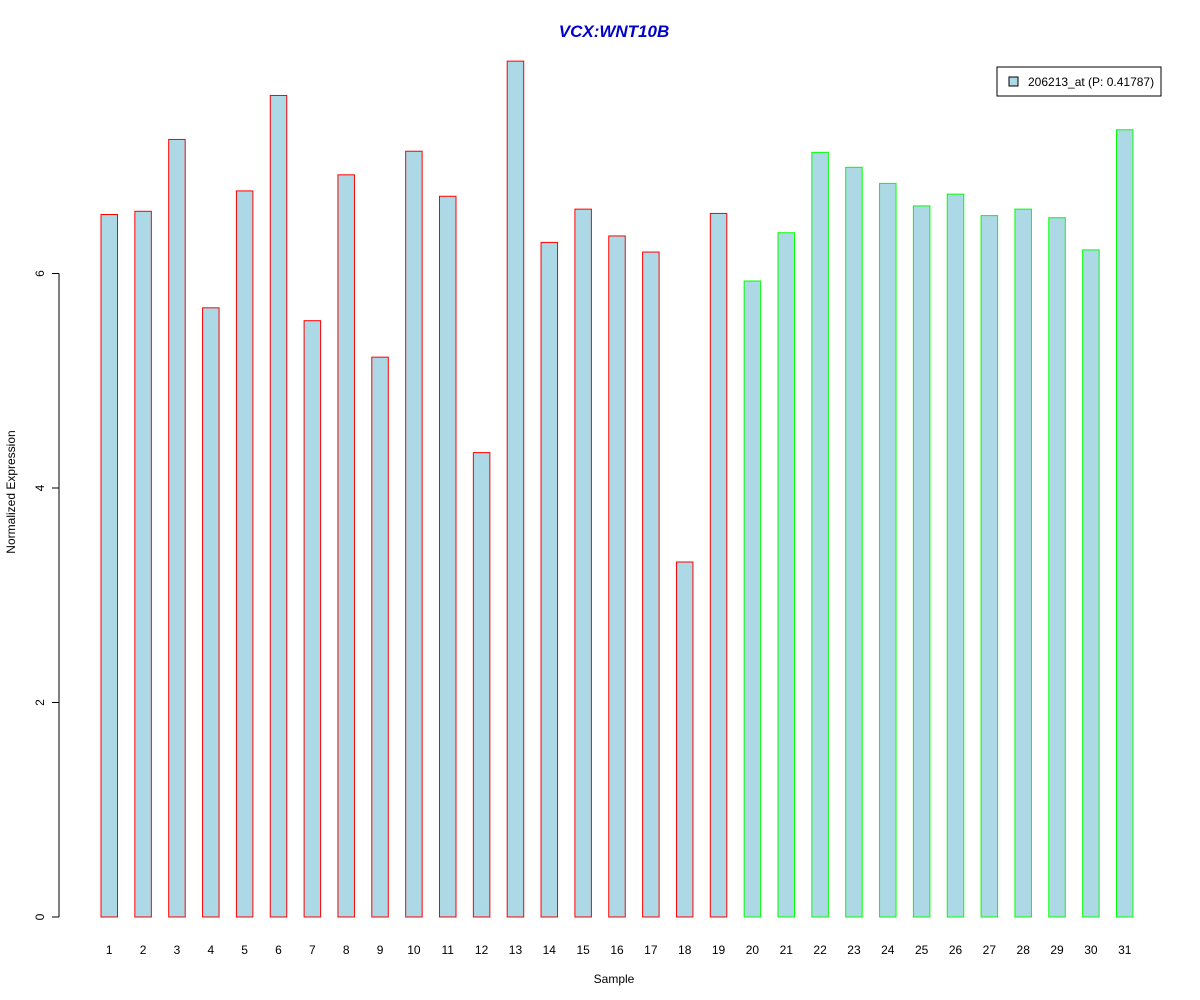 This screenshot has height=1000, width=1200. I want to click on x-tick-label: 19, so click(719, 950).